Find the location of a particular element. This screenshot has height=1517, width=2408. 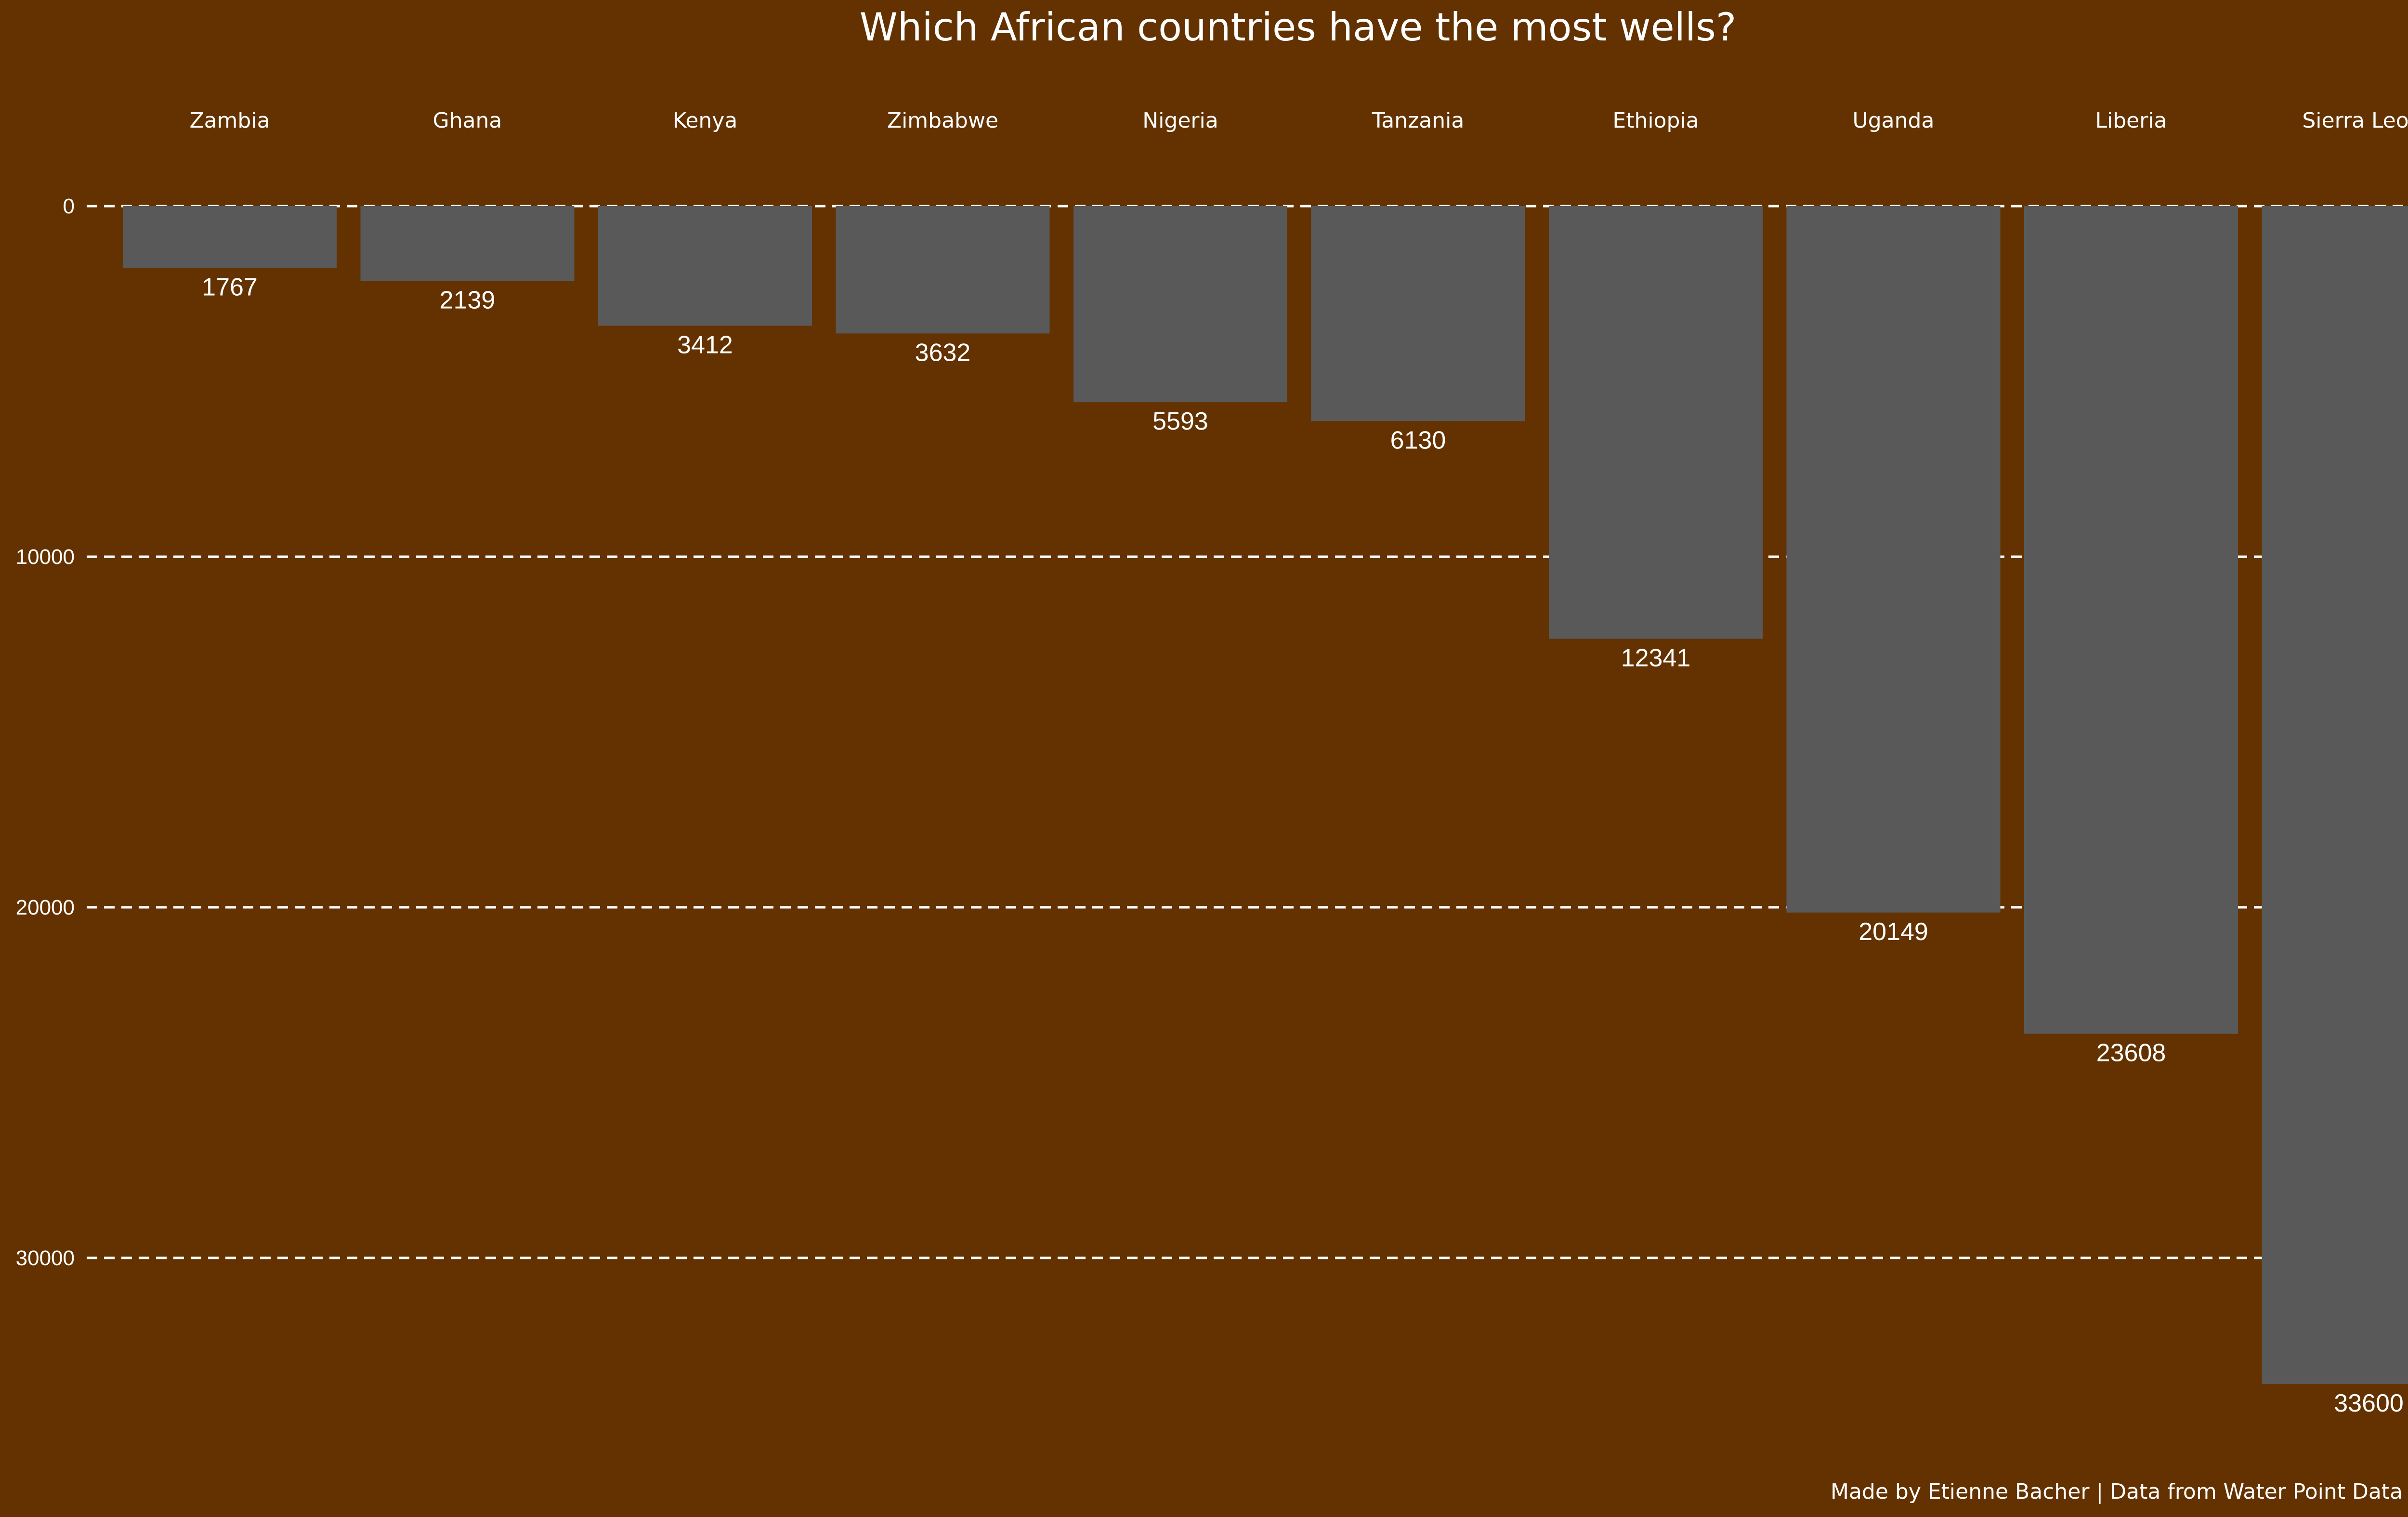

value-label: 6130 is located at coordinates (1418, 440).